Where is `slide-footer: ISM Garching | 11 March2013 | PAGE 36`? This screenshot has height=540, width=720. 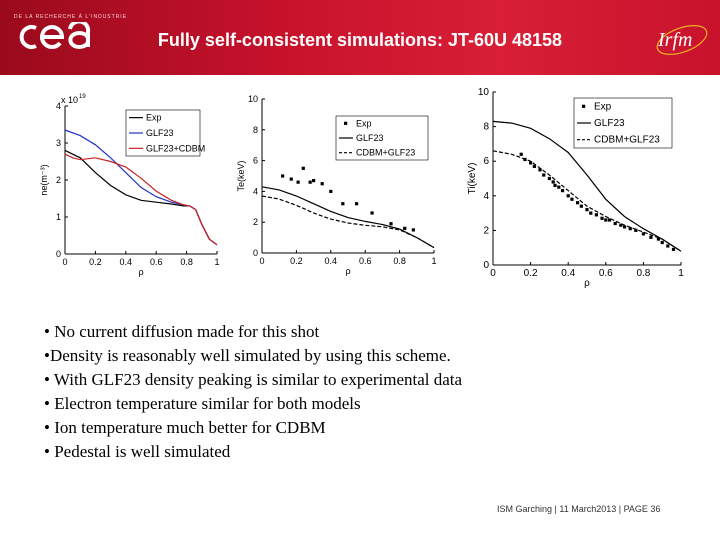 slide-footer: ISM Garching | 11 March2013 | PAGE 36 is located at coordinates (578, 509).